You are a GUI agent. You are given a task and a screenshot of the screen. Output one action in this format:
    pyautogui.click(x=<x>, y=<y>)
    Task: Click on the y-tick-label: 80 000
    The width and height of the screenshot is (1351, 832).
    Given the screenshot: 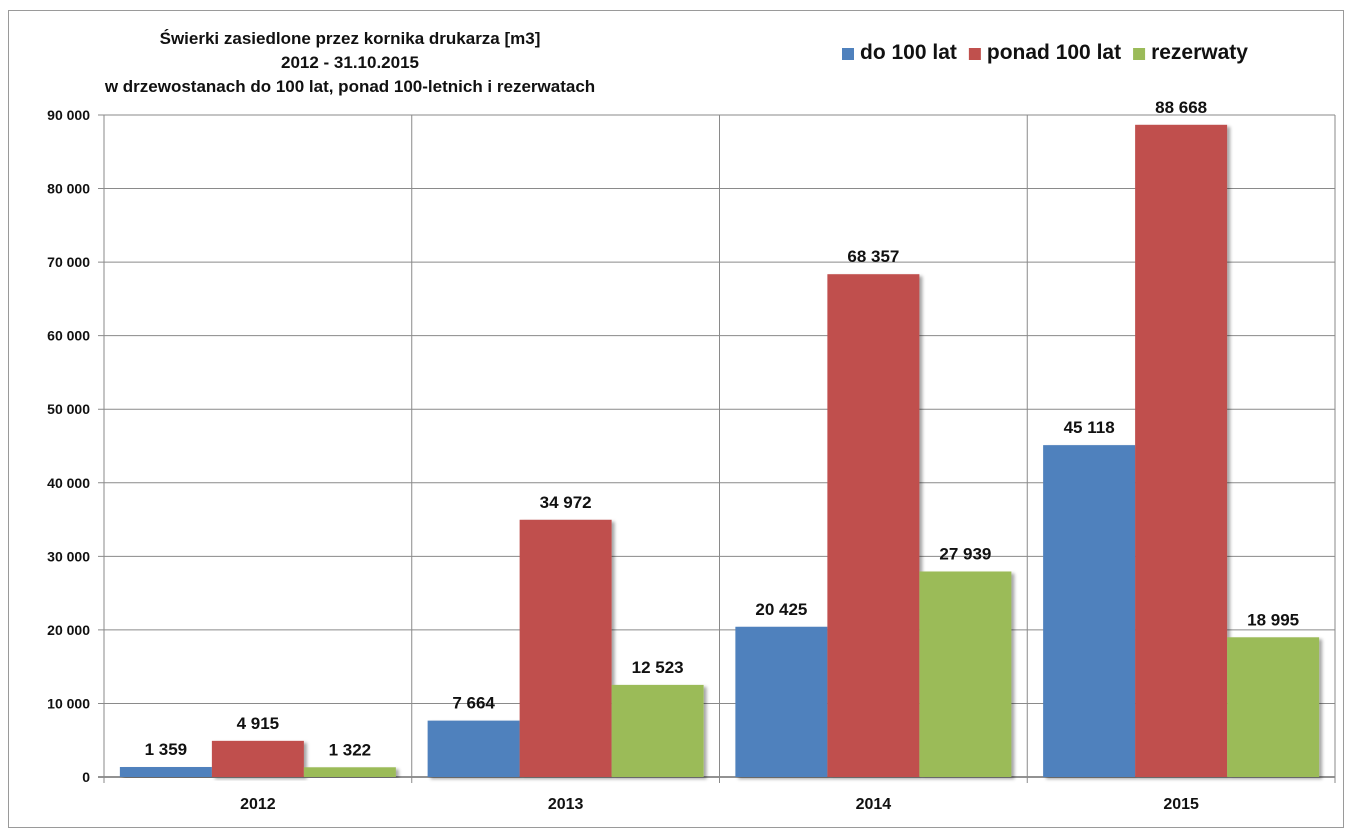 What is the action you would take?
    pyautogui.click(x=68, y=189)
    